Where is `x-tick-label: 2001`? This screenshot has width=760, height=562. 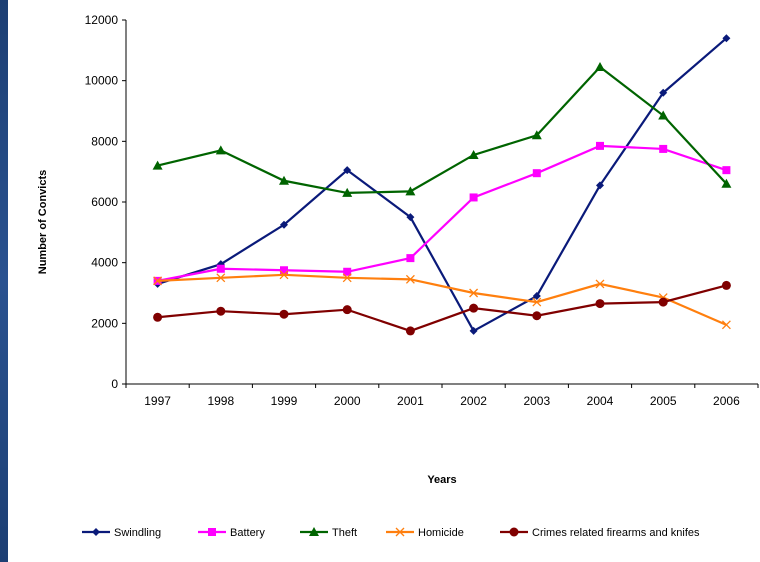 x-tick-label: 2001 is located at coordinates (410, 401).